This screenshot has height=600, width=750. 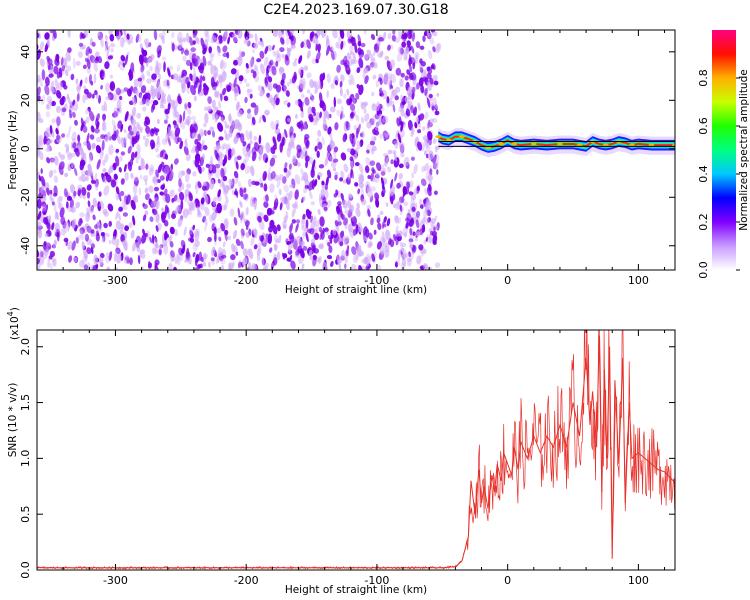 I want to click on noise-speck-2047, so click(x=48, y=114).